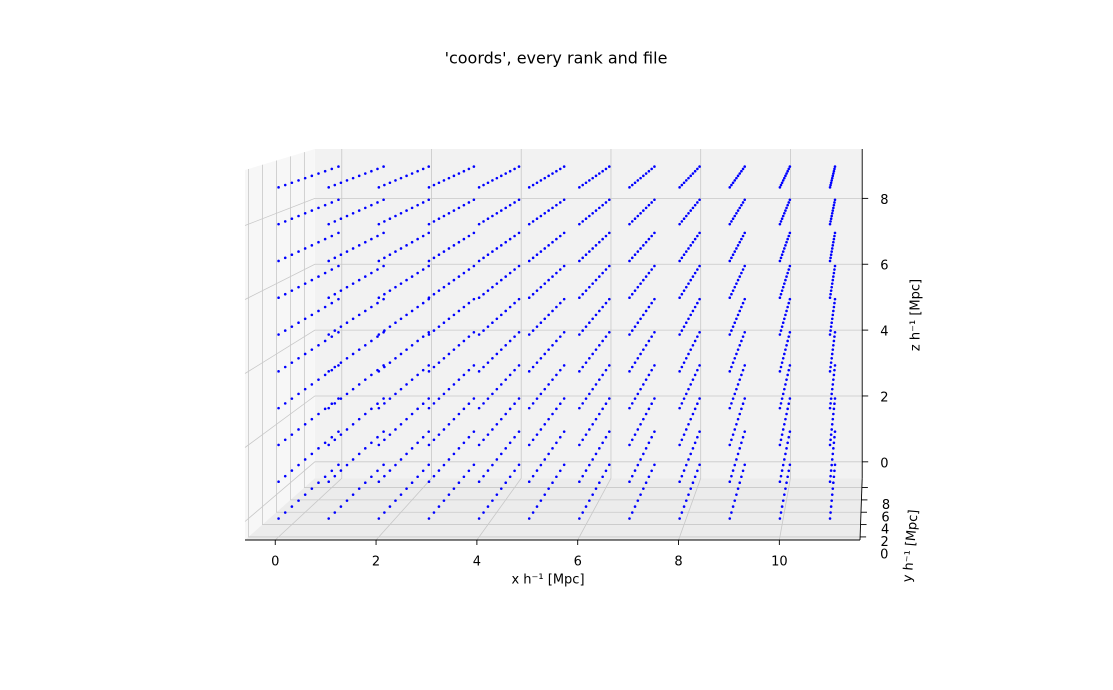 This screenshot has height=690, width=1113. Describe the element at coordinates (885, 517) in the screenshot. I see `y-tick-label: 6` at that location.